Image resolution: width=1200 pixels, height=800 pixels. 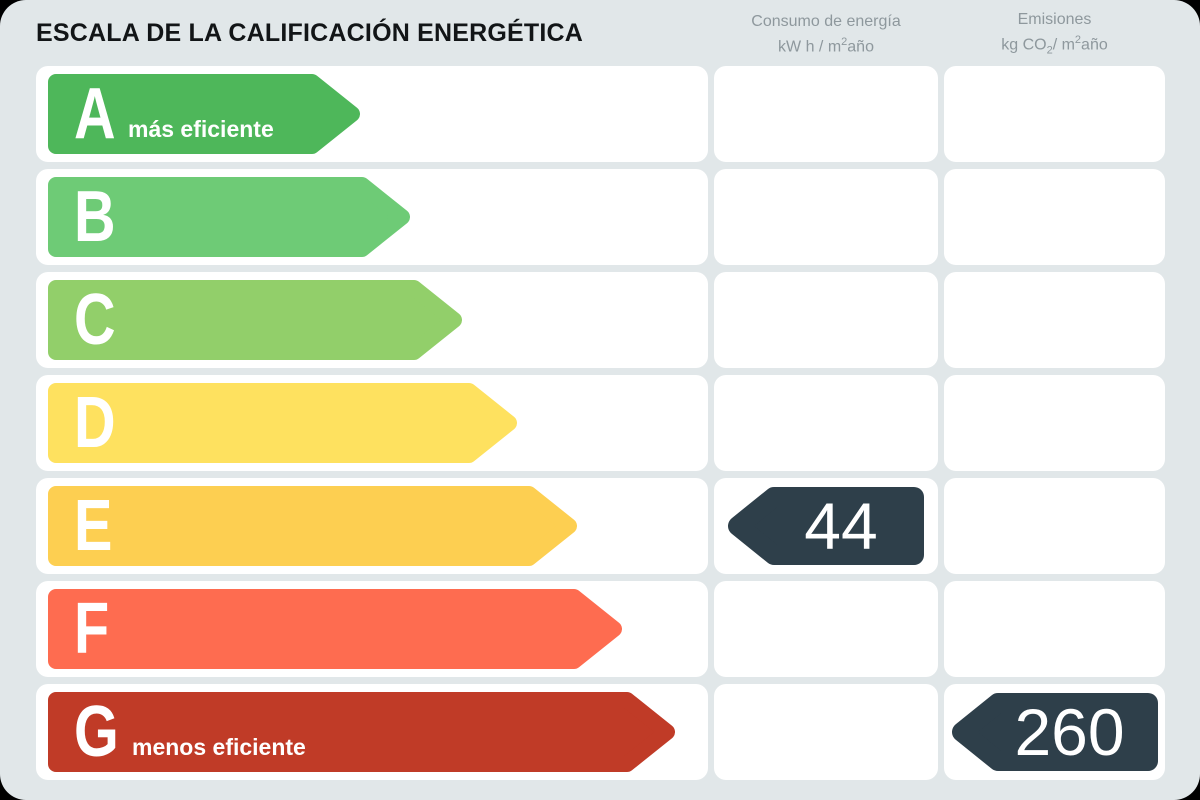 I want to click on rating-row-a-bar-cell: A más eficiente, so click(x=372, y=114).